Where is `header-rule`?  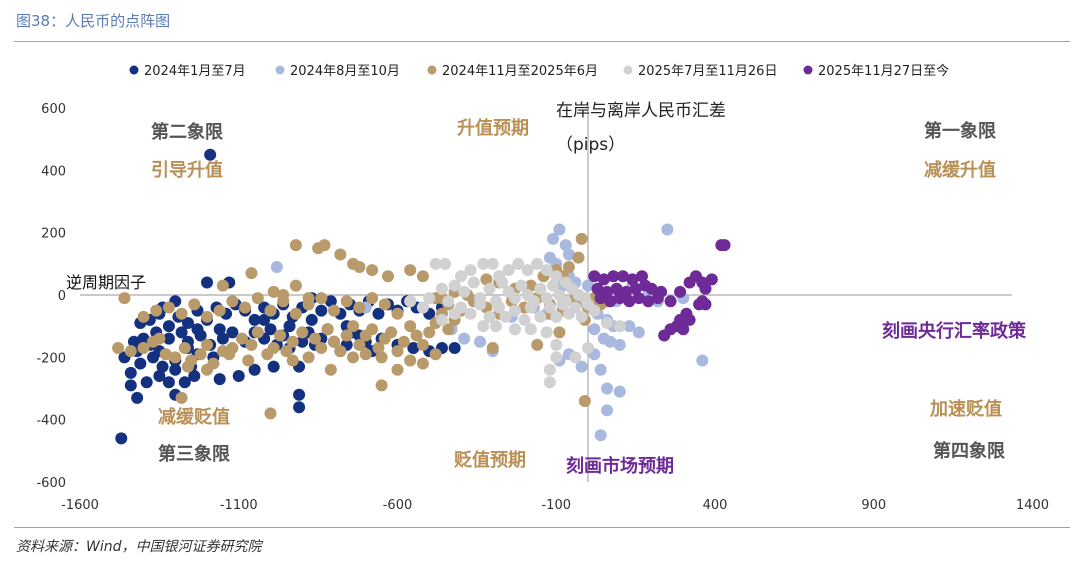
header-rule is located at coordinates (542, 41).